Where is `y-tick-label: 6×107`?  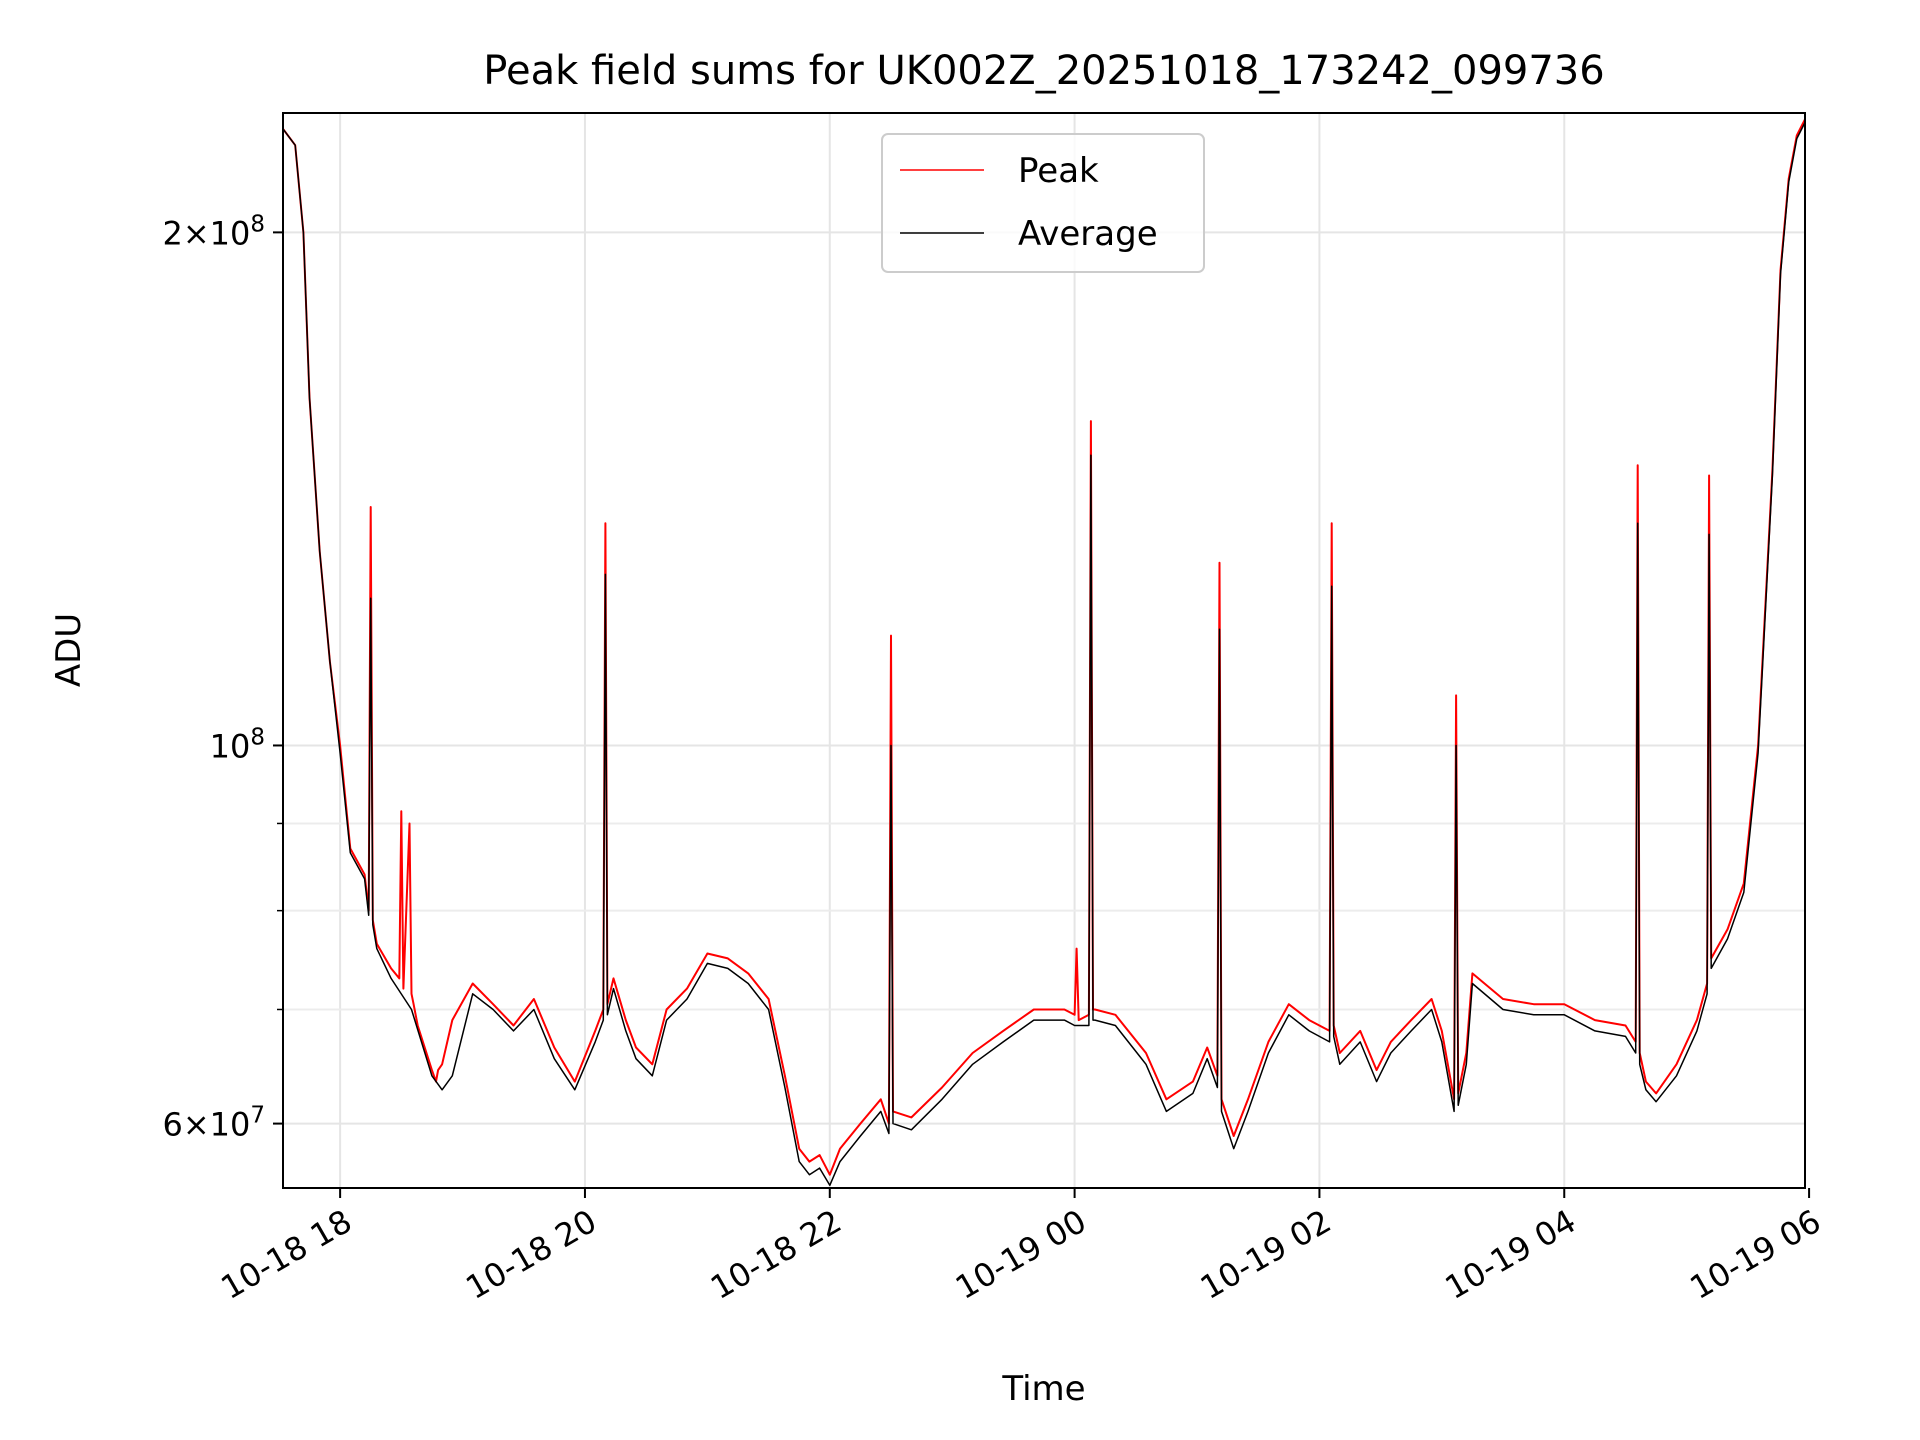
y-tick-label: 6×107 is located at coordinates (213, 1123).